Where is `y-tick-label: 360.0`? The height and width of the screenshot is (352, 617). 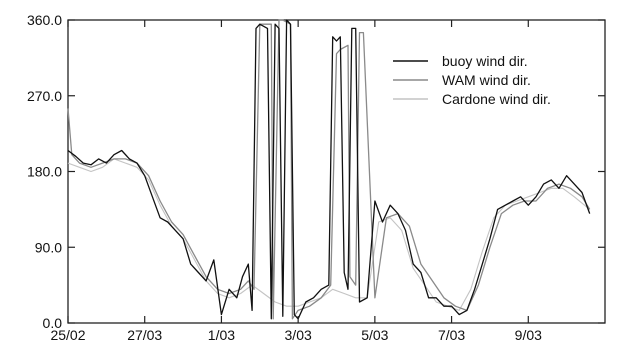
y-tick-label: 360.0 is located at coordinates (44, 20).